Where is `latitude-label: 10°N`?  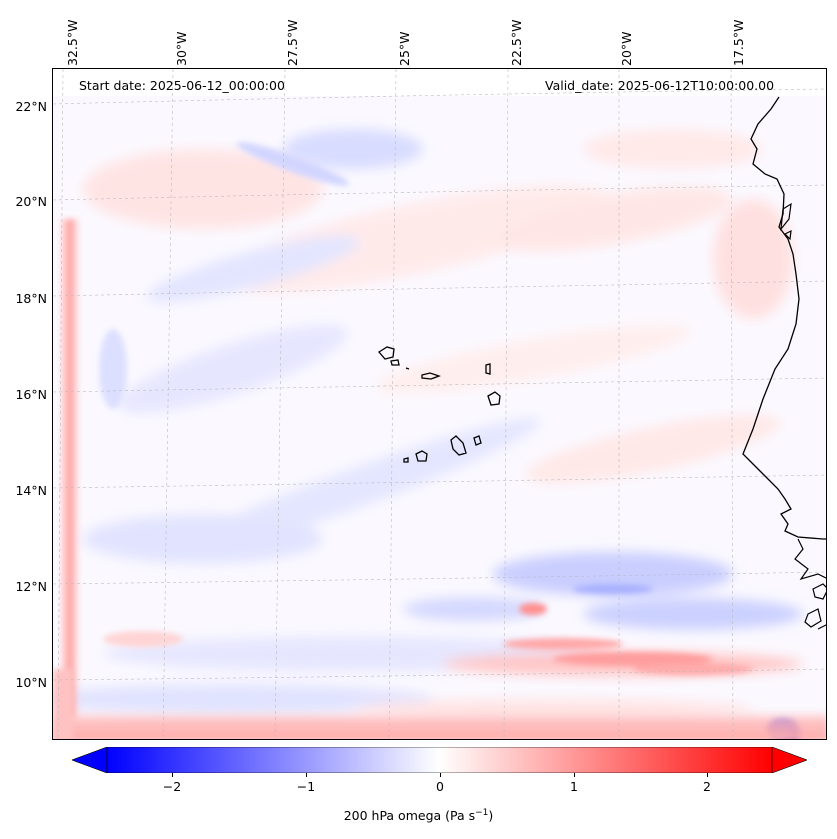
latitude-label: 10°N is located at coordinates (31, 682).